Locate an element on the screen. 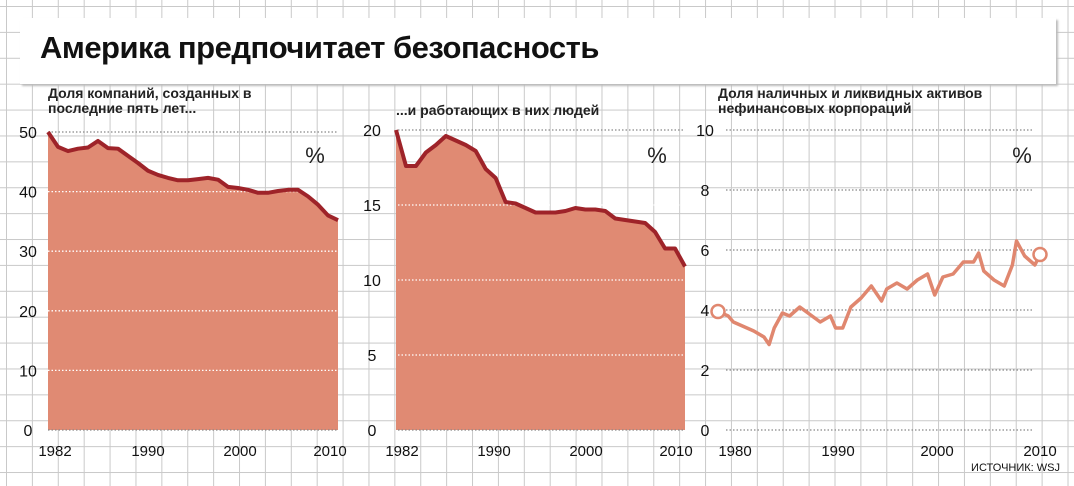 This screenshot has width=1074, height=486. y-tick-label: 4 is located at coordinates (705, 311).